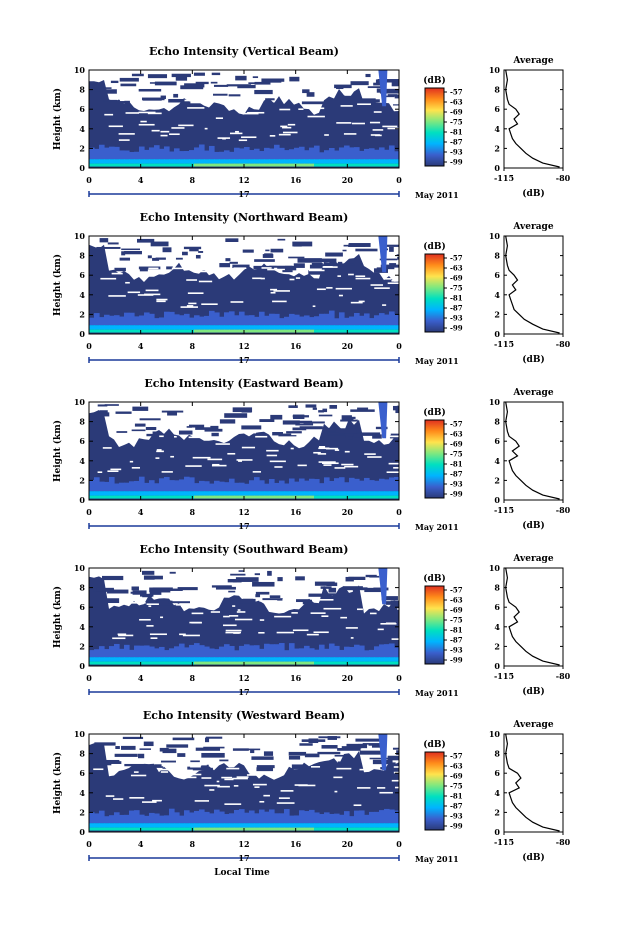  Describe the element at coordinates (244, 783) in the screenshot. I see `echo-heatmap` at that location.